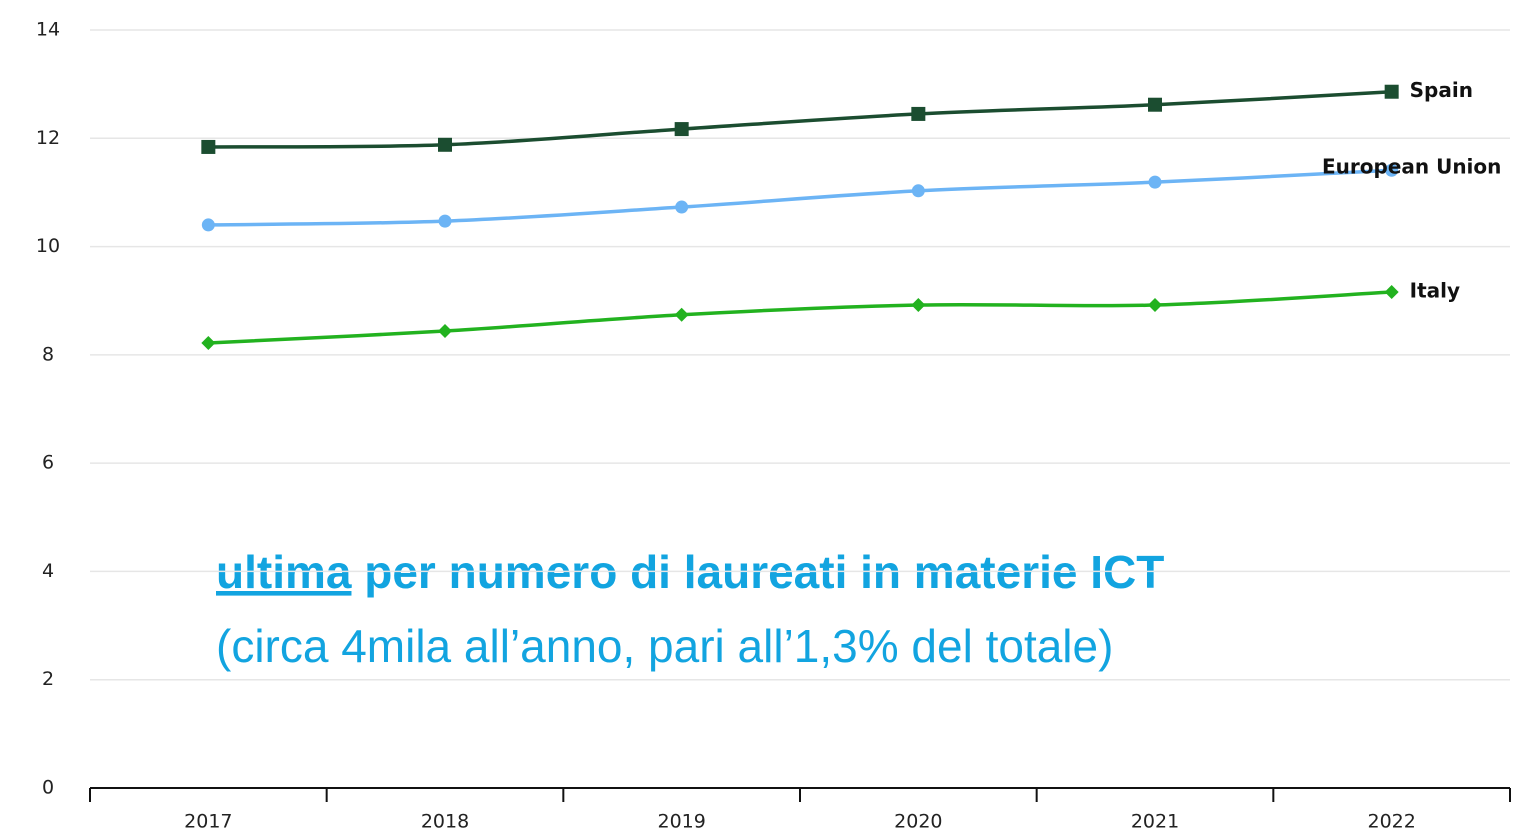  I want to click on y-tick-label: 10, so click(48, 246).